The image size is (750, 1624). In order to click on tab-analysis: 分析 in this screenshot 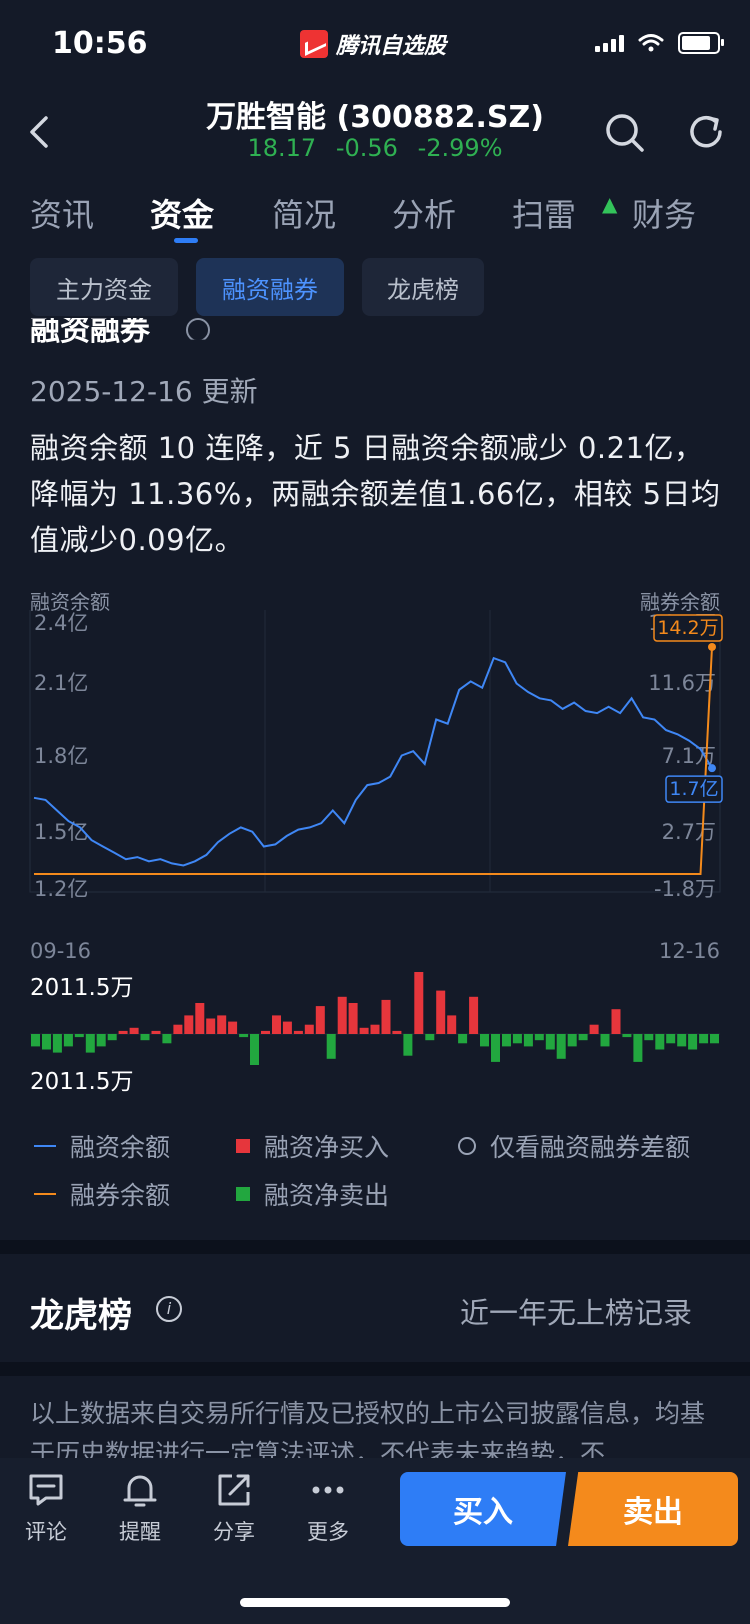, I will do `click(424, 215)`.